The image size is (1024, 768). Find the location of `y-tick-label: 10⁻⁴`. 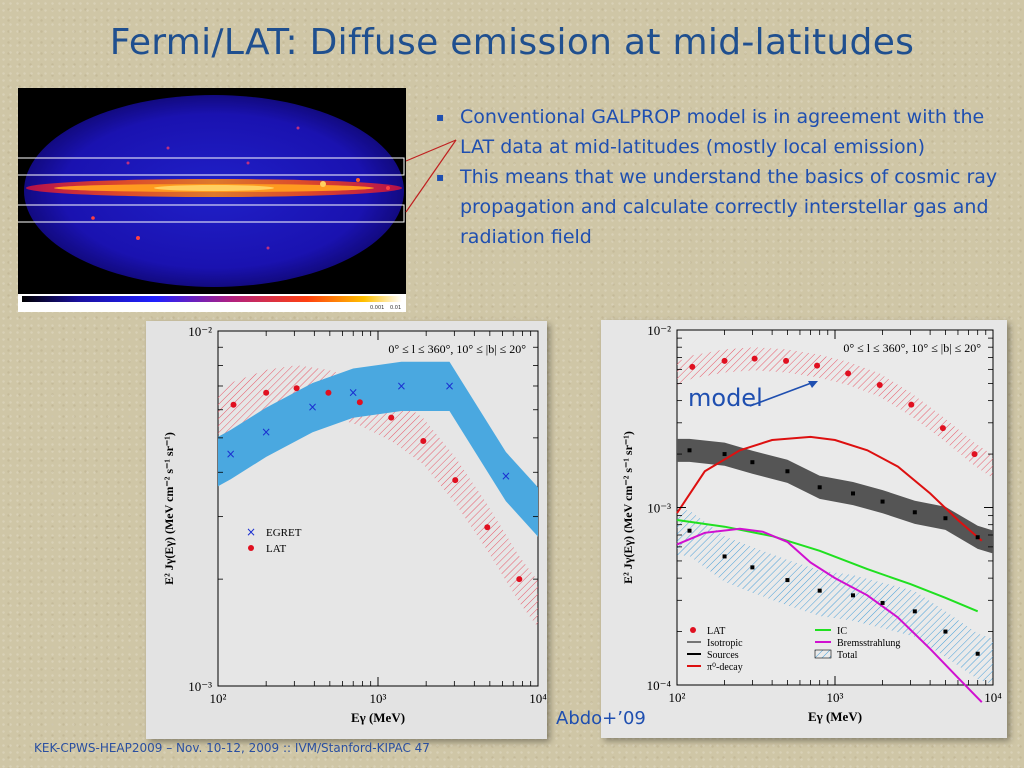

y-tick-label: 10⁻⁴ is located at coordinates (659, 685).